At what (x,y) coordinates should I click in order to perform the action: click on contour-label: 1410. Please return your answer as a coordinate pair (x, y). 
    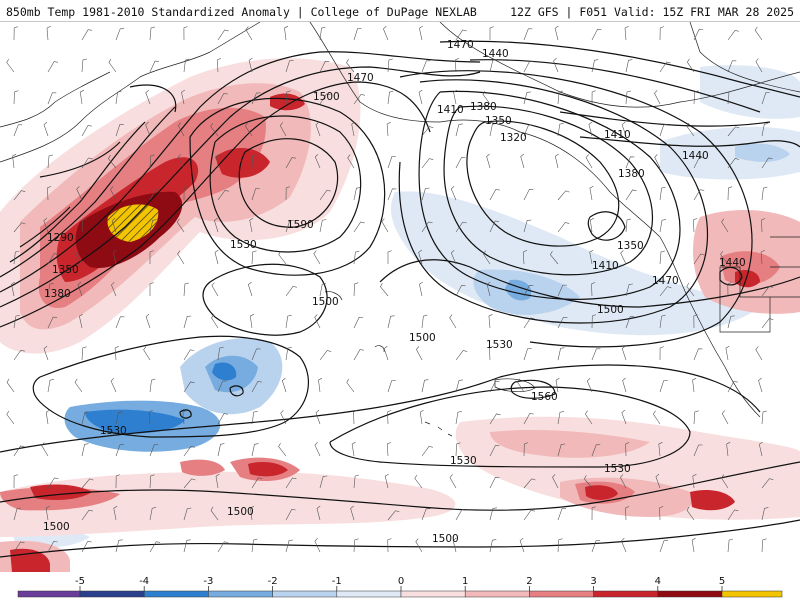
    Looking at the image, I should click on (605, 266).